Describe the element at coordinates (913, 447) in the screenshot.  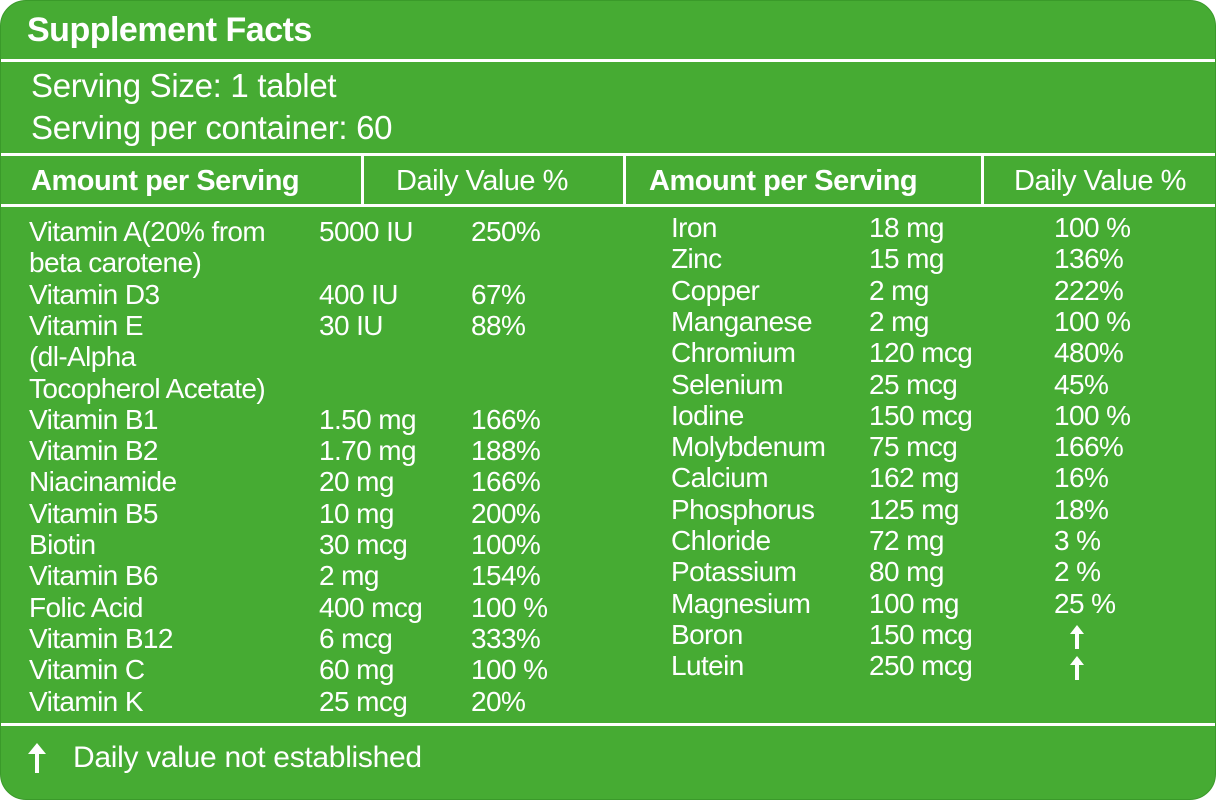
I see `nutrient-amount: 75 mcg` at that location.